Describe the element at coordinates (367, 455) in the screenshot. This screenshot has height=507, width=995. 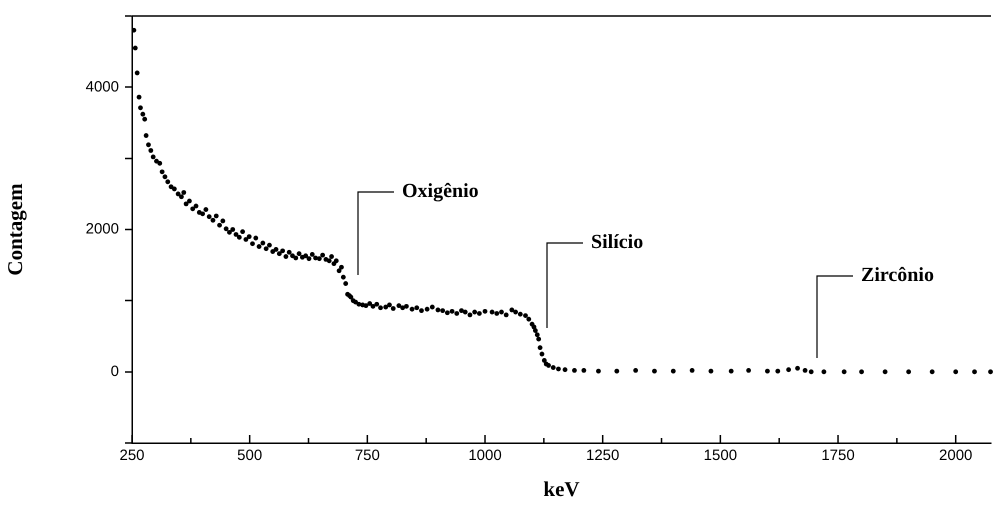
I see `x-tick-label: 750` at that location.